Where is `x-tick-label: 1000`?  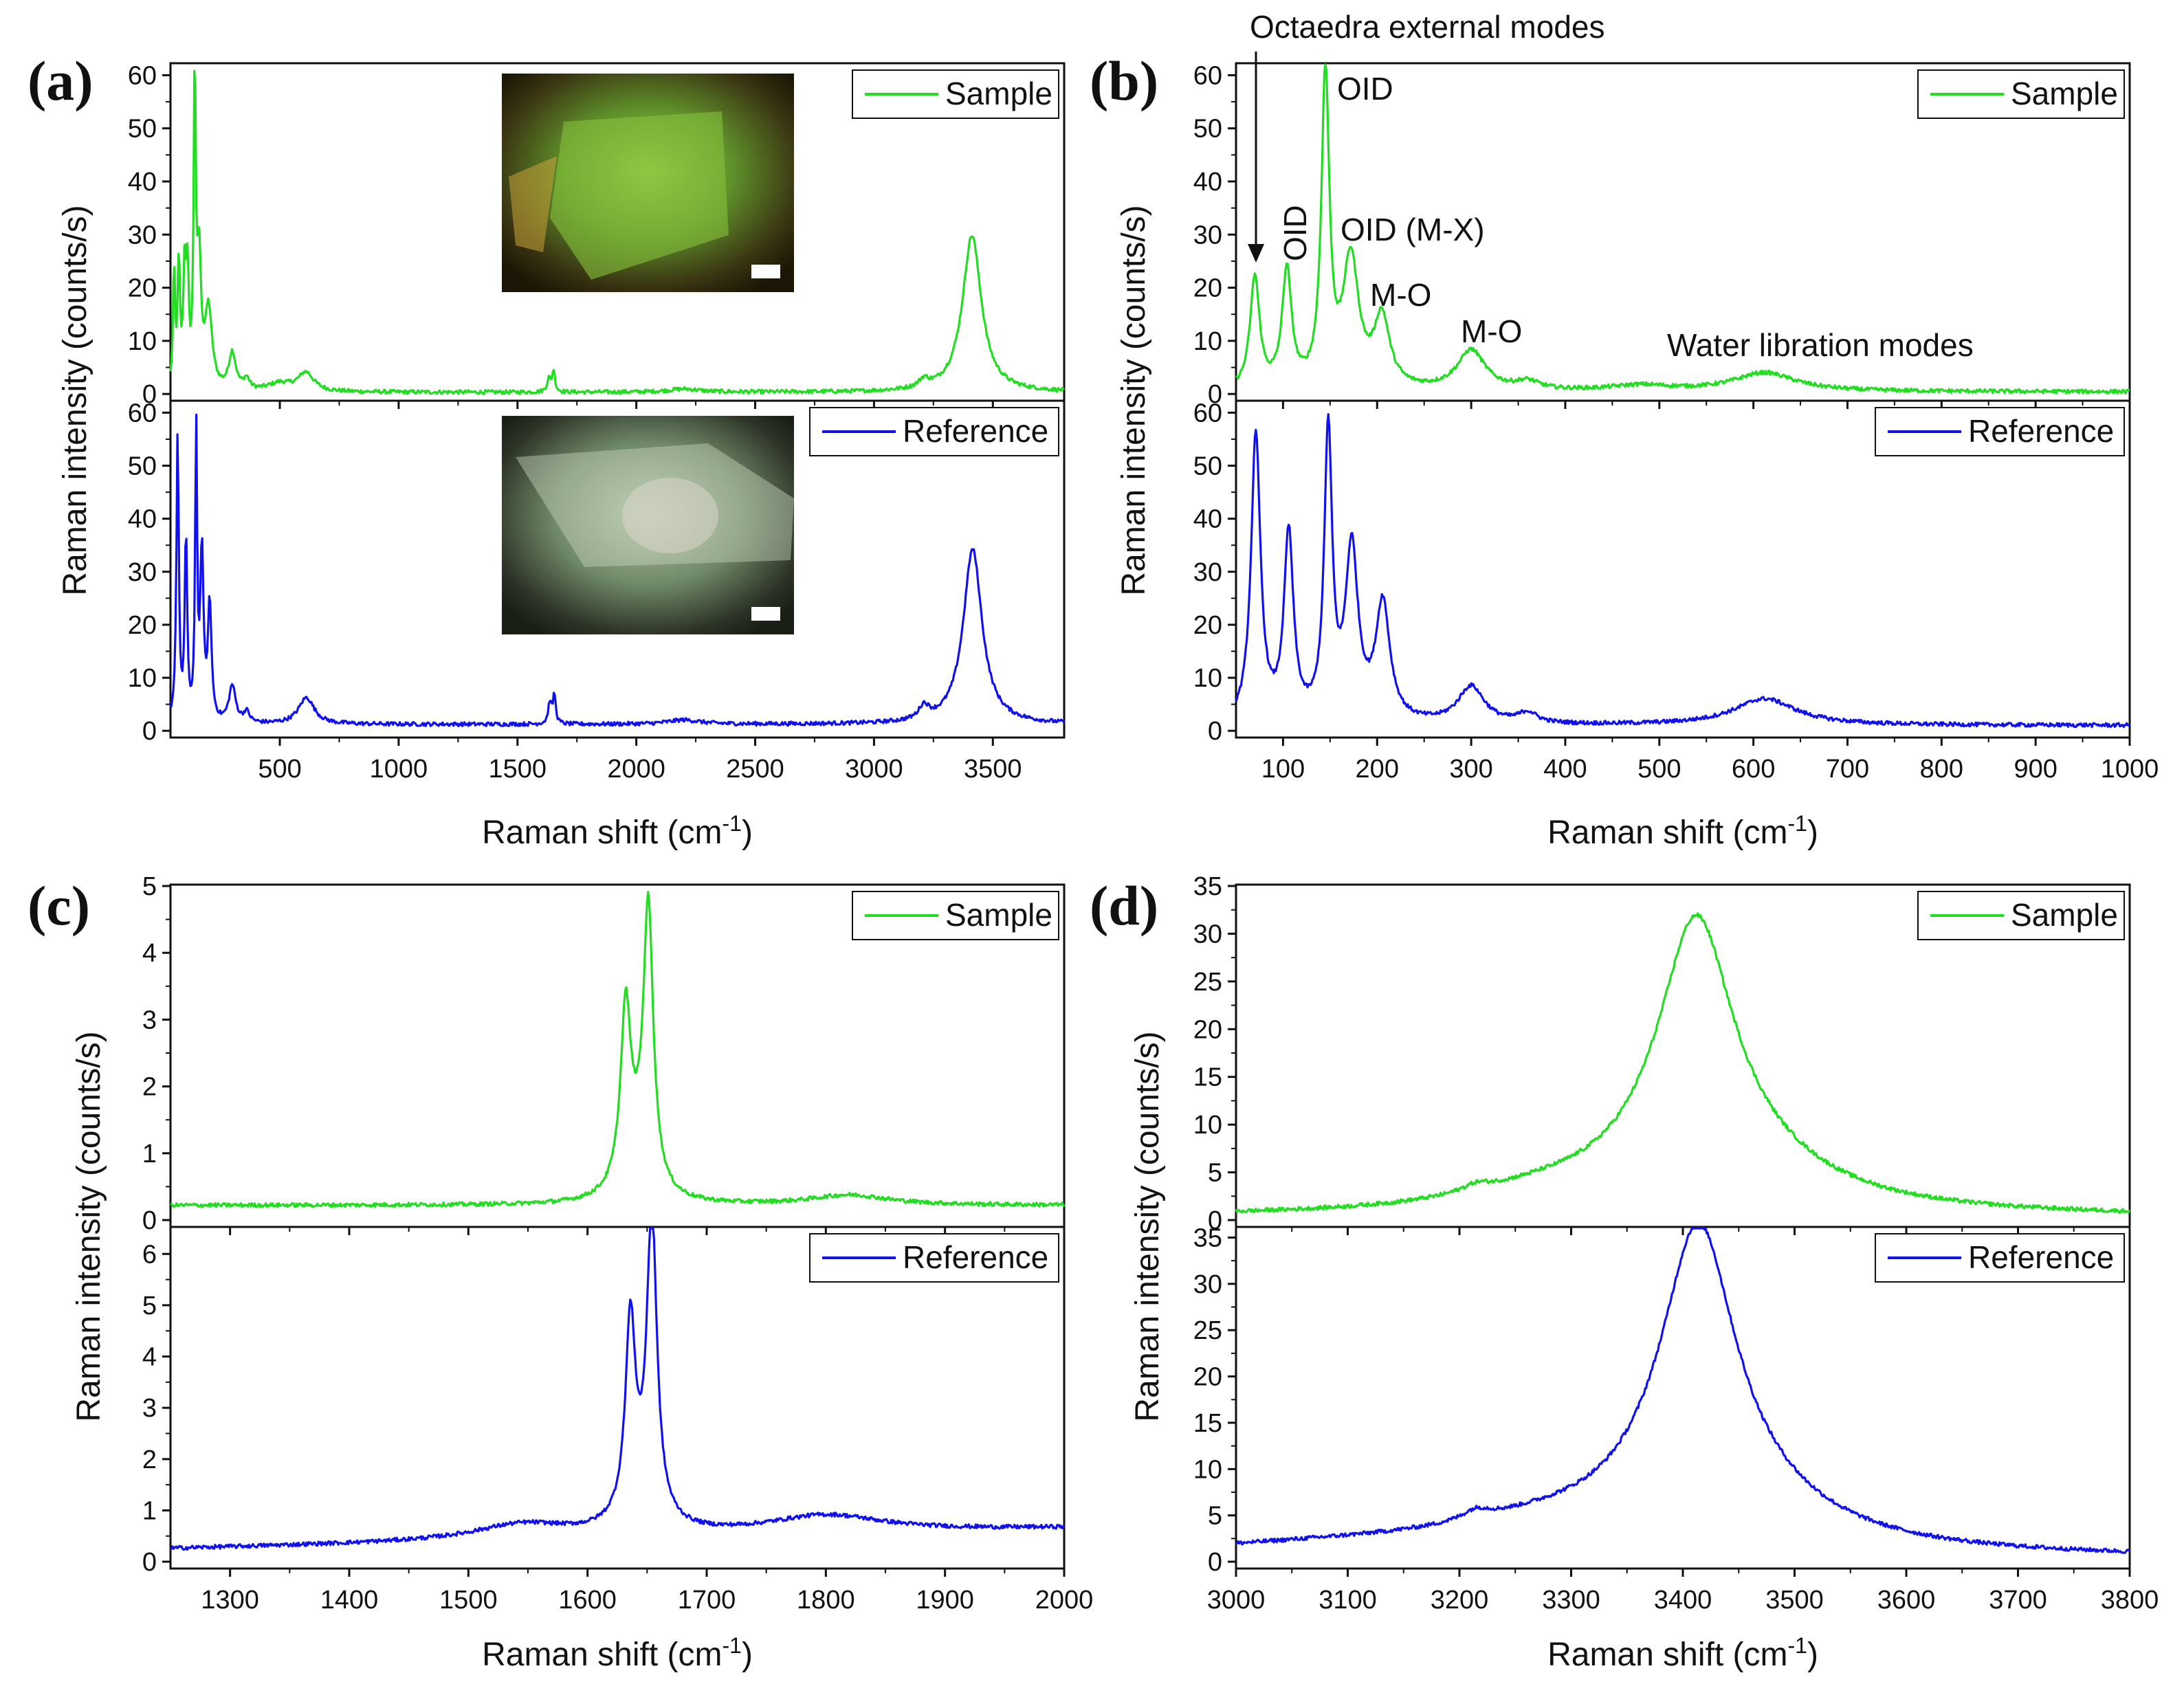
x-tick-label: 1000 is located at coordinates (2130, 769).